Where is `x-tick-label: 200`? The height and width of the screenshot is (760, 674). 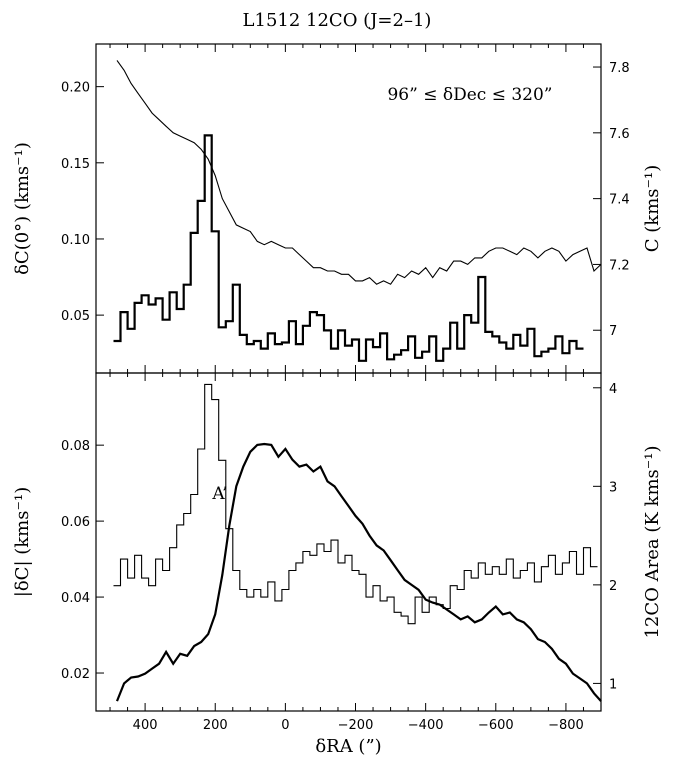 x-tick-label: 200 is located at coordinates (215, 725).